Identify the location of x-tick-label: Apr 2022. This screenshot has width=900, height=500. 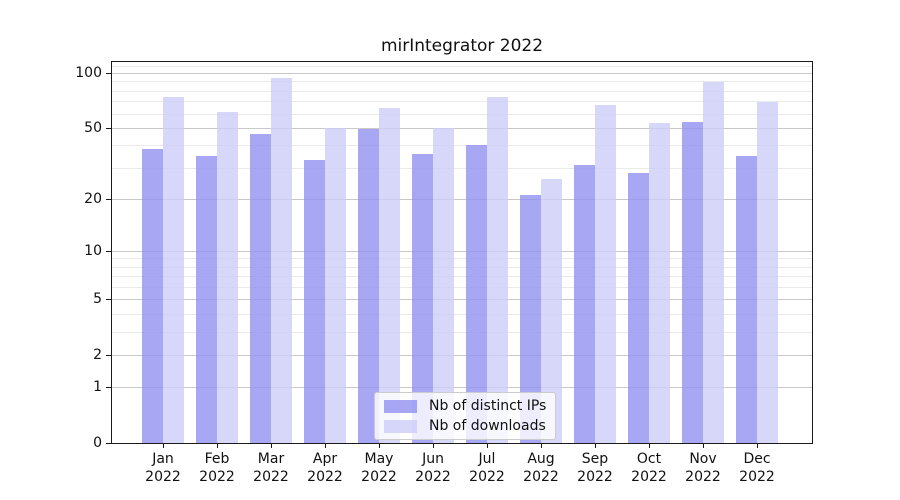
(325, 468).